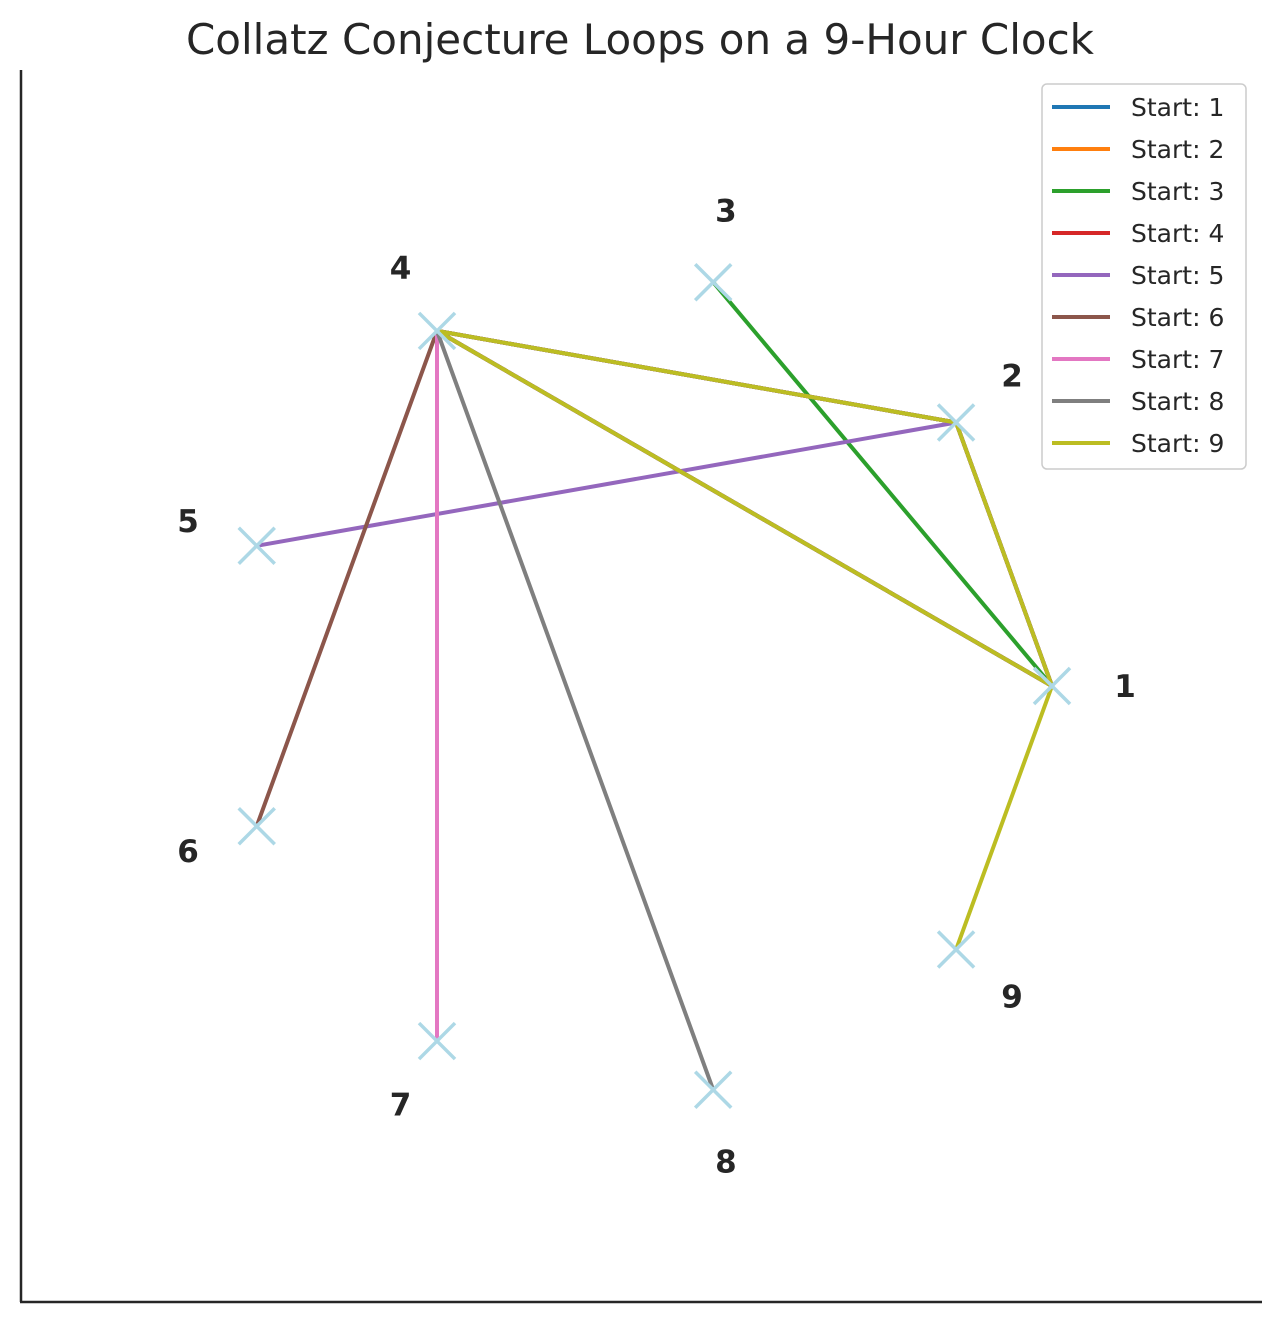 This screenshot has width=1280, height=1327. What do you see at coordinates (1177, 191) in the screenshot?
I see `legend-label-start-3: Start: 3` at bounding box center [1177, 191].